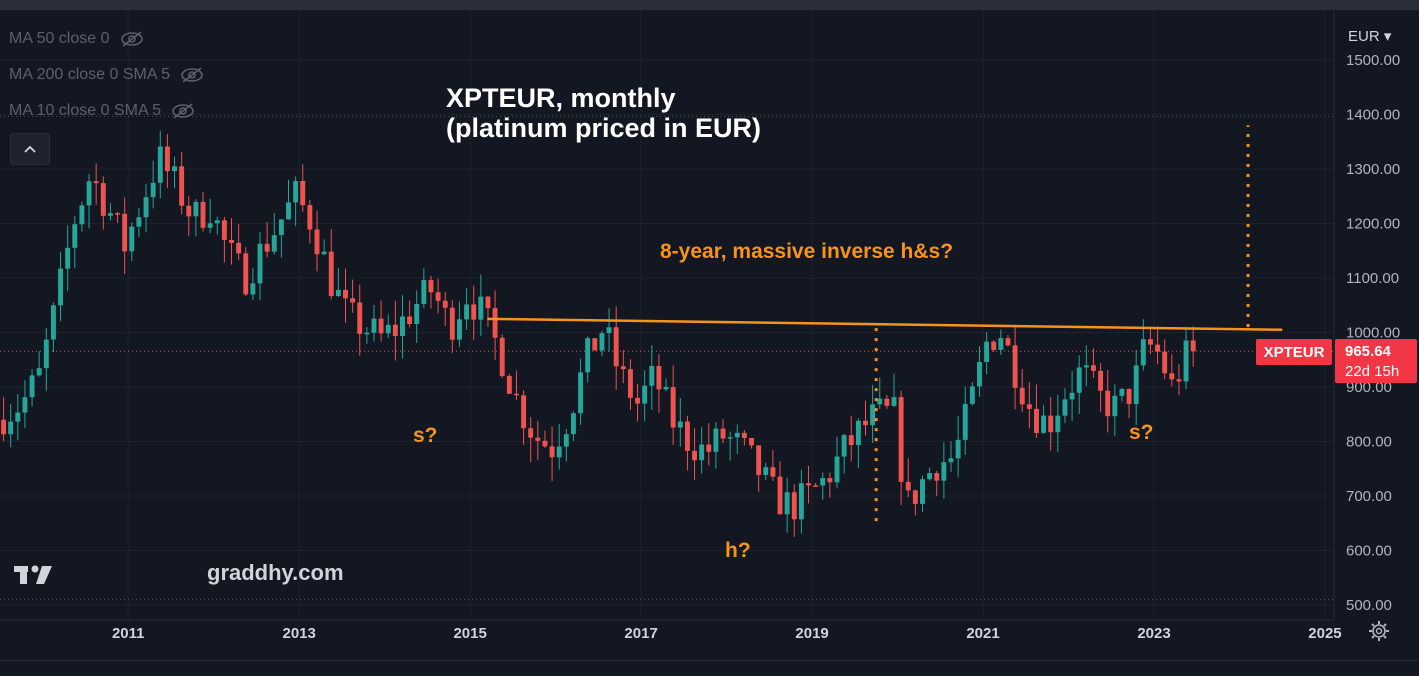 This screenshot has width=1419, height=676. What do you see at coordinates (1141, 432) in the screenshot?
I see `right-shoulder-label: s?` at bounding box center [1141, 432].